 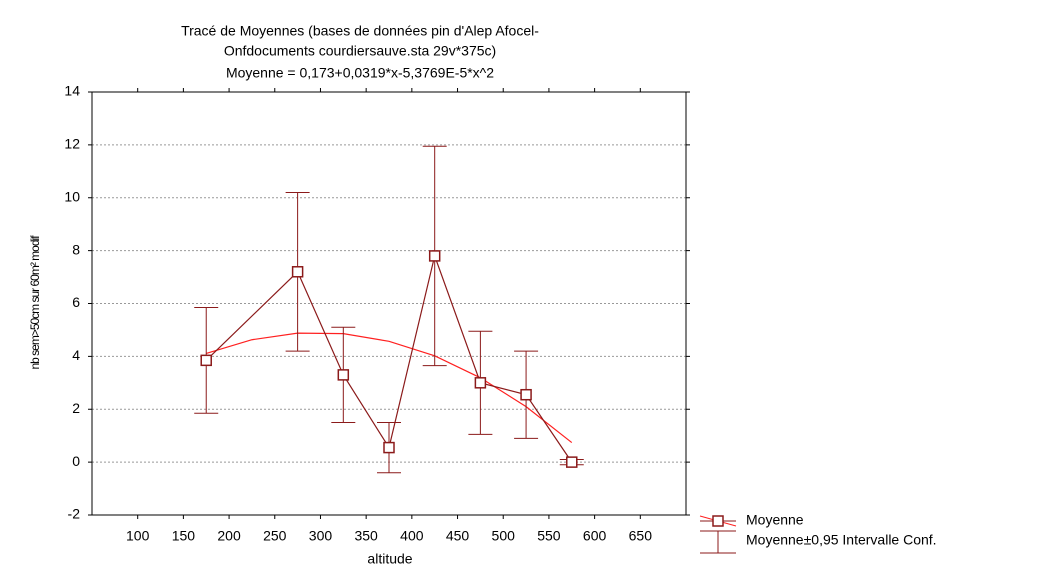 I want to click on y-tick-label: 14, so click(x=72, y=91).